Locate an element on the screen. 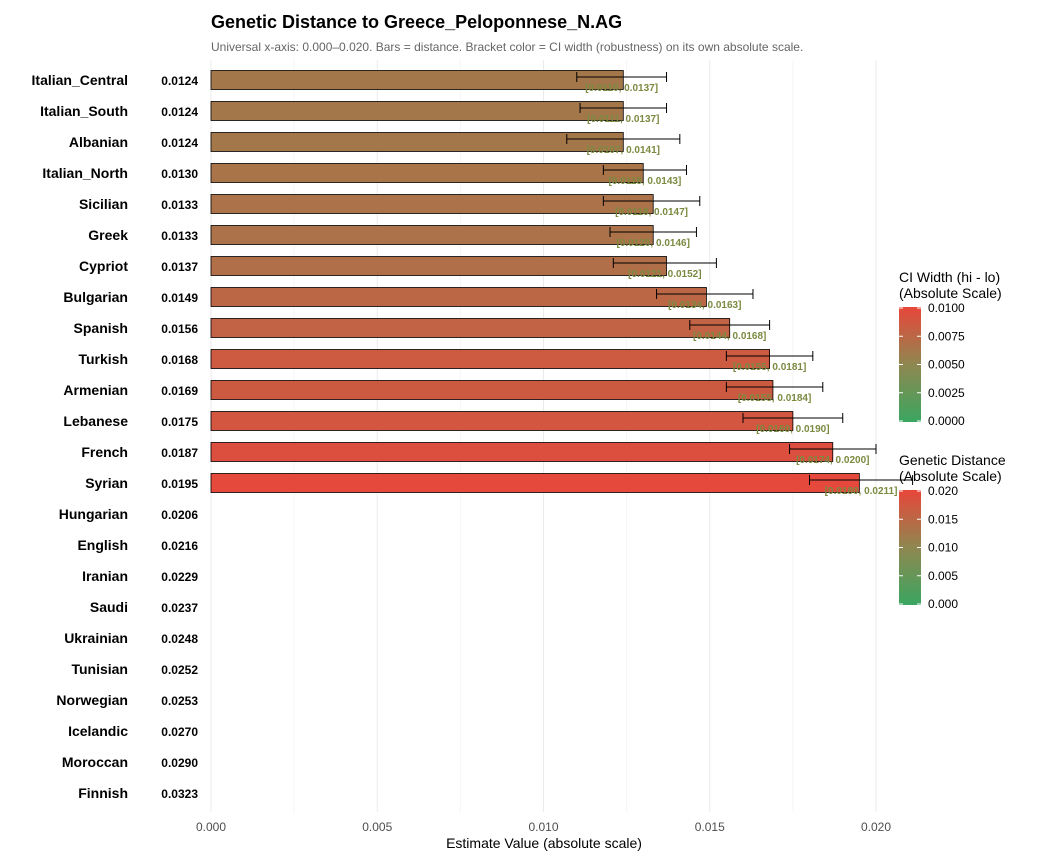 The height and width of the screenshot is (864, 1051). distance-value-label: 0.0229 is located at coordinates (179, 577).